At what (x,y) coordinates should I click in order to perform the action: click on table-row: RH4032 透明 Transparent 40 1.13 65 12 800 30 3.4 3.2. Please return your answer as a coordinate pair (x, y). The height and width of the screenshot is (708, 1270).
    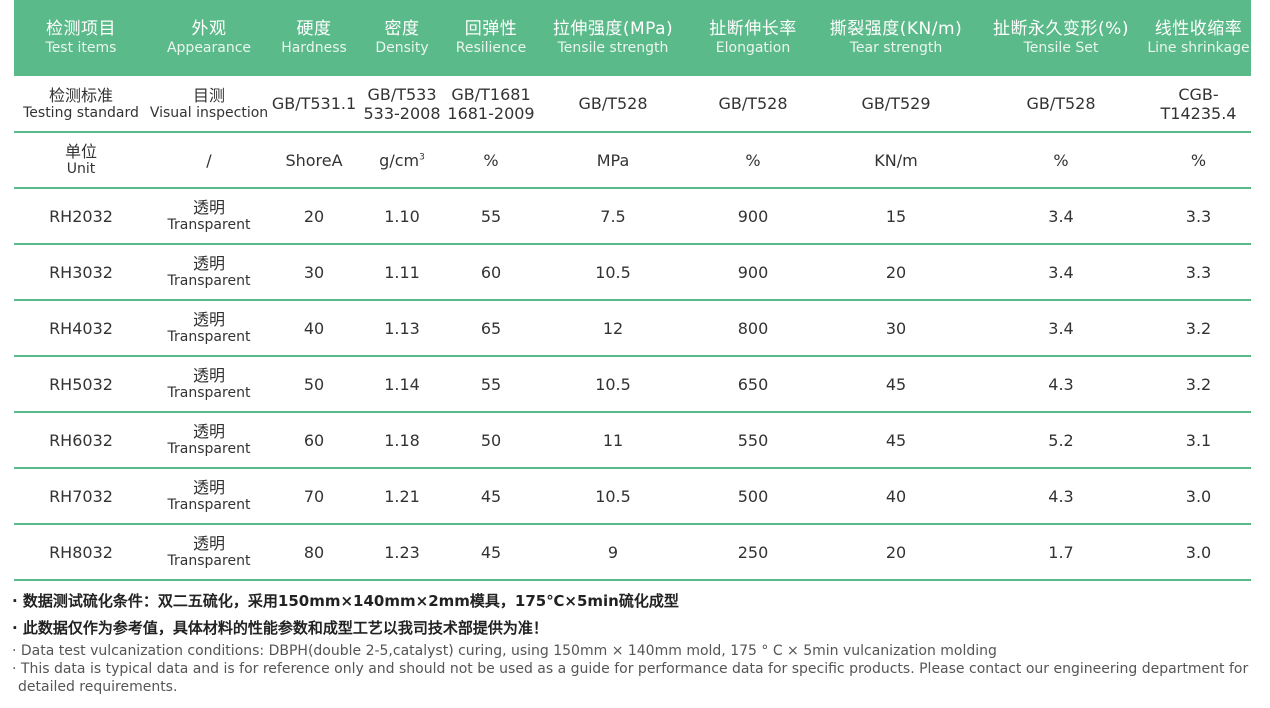
    Looking at the image, I should click on (632, 328).